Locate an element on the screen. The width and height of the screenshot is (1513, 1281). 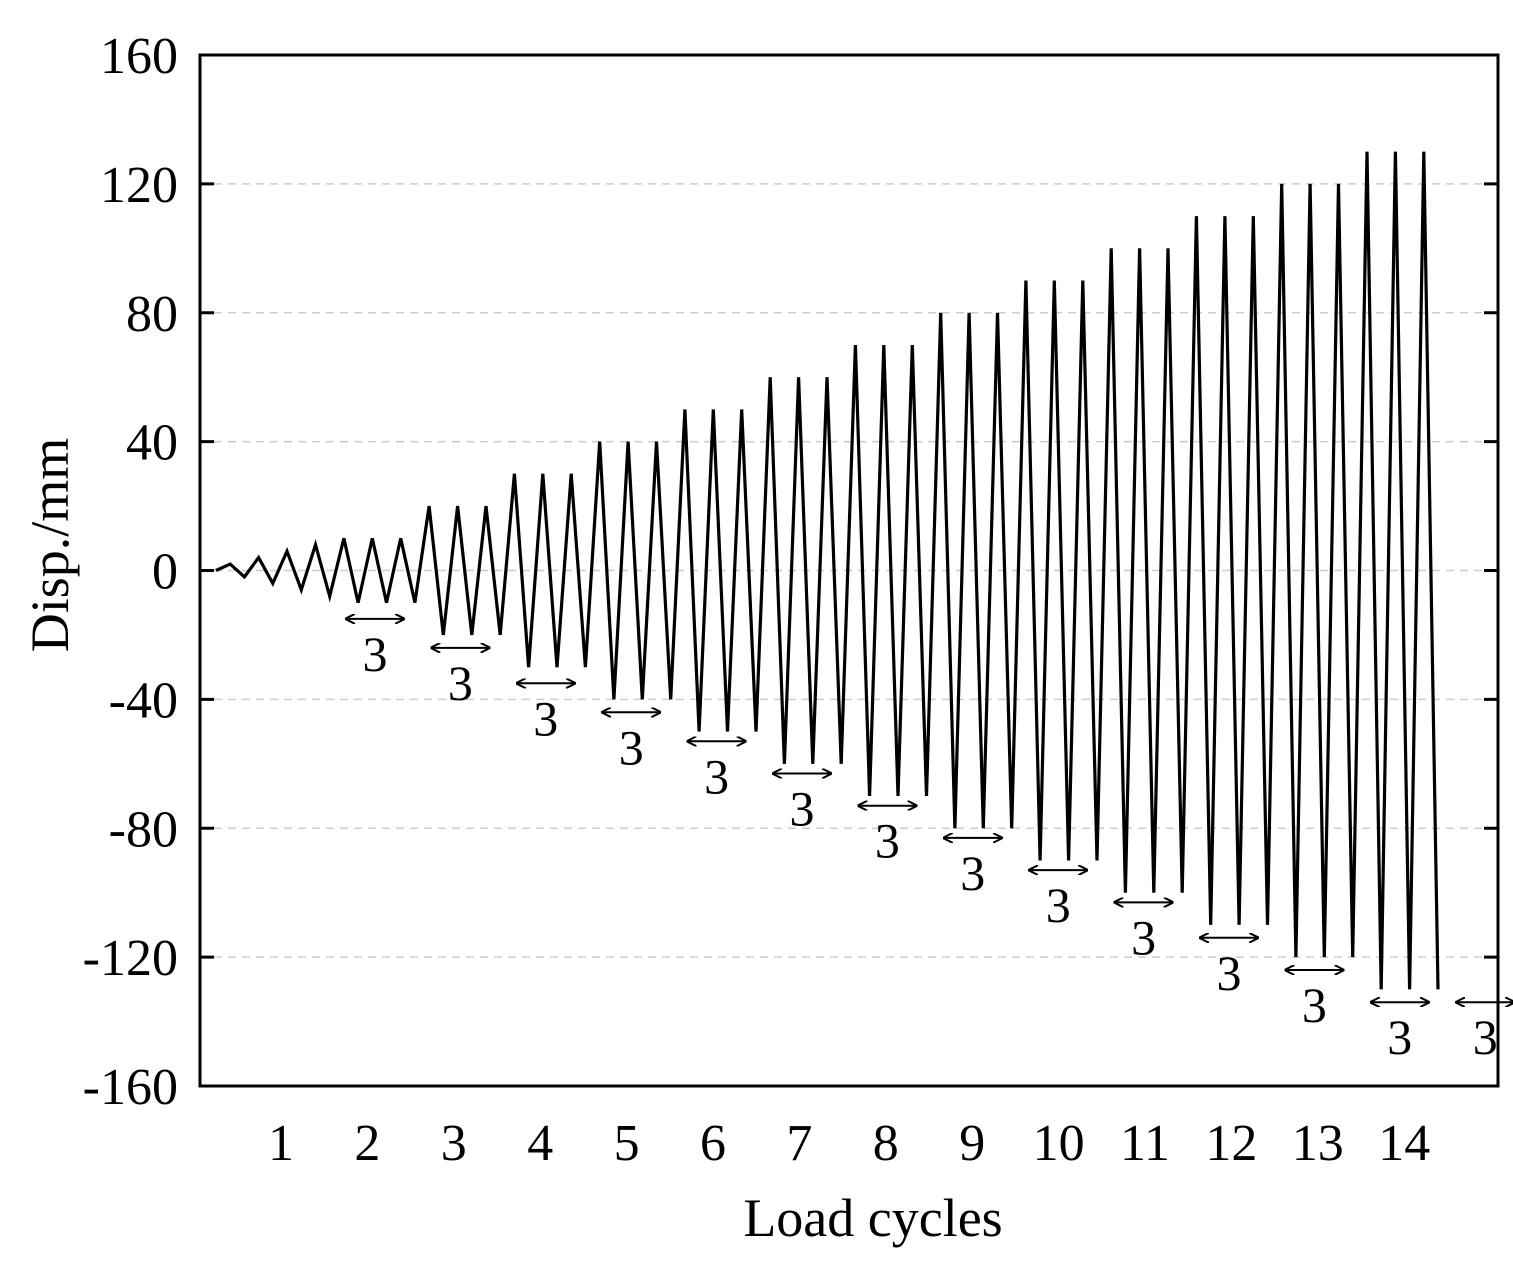
x-tick-label: 5 is located at coordinates (627, 1143).